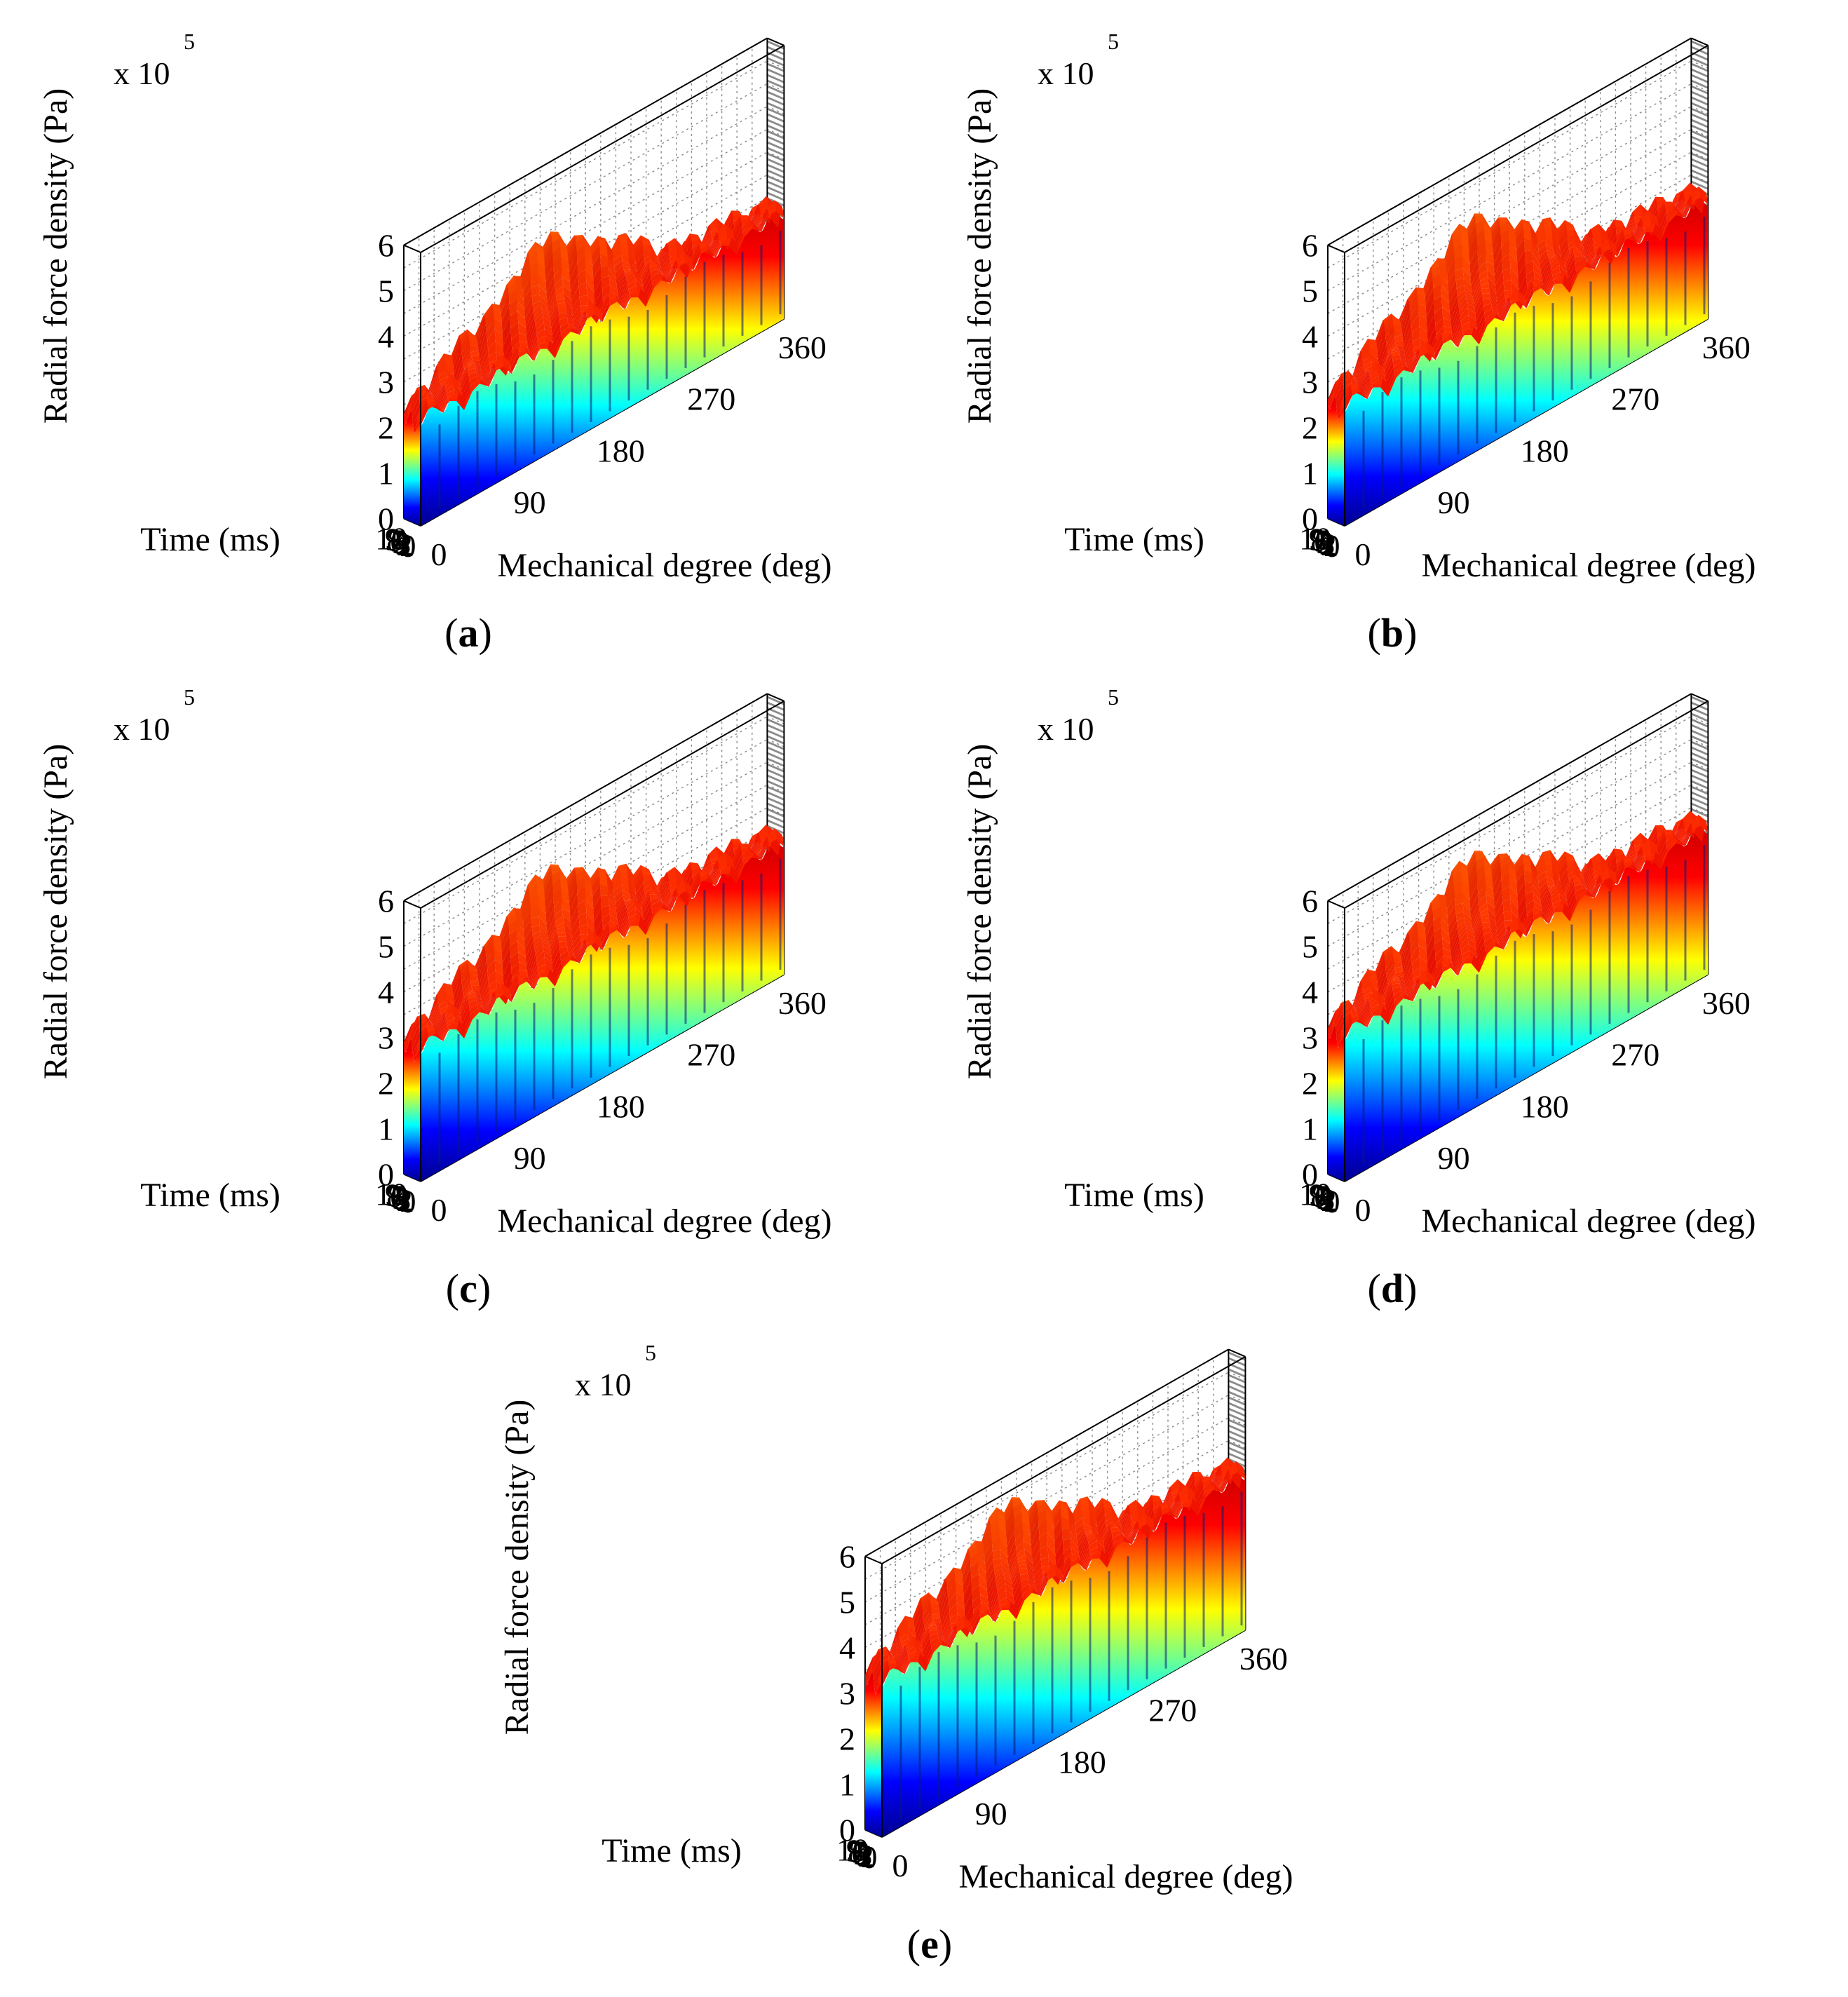 The height and width of the screenshot is (1997, 1848). I want to click on y-tick-label: 6, so click(398, 542).